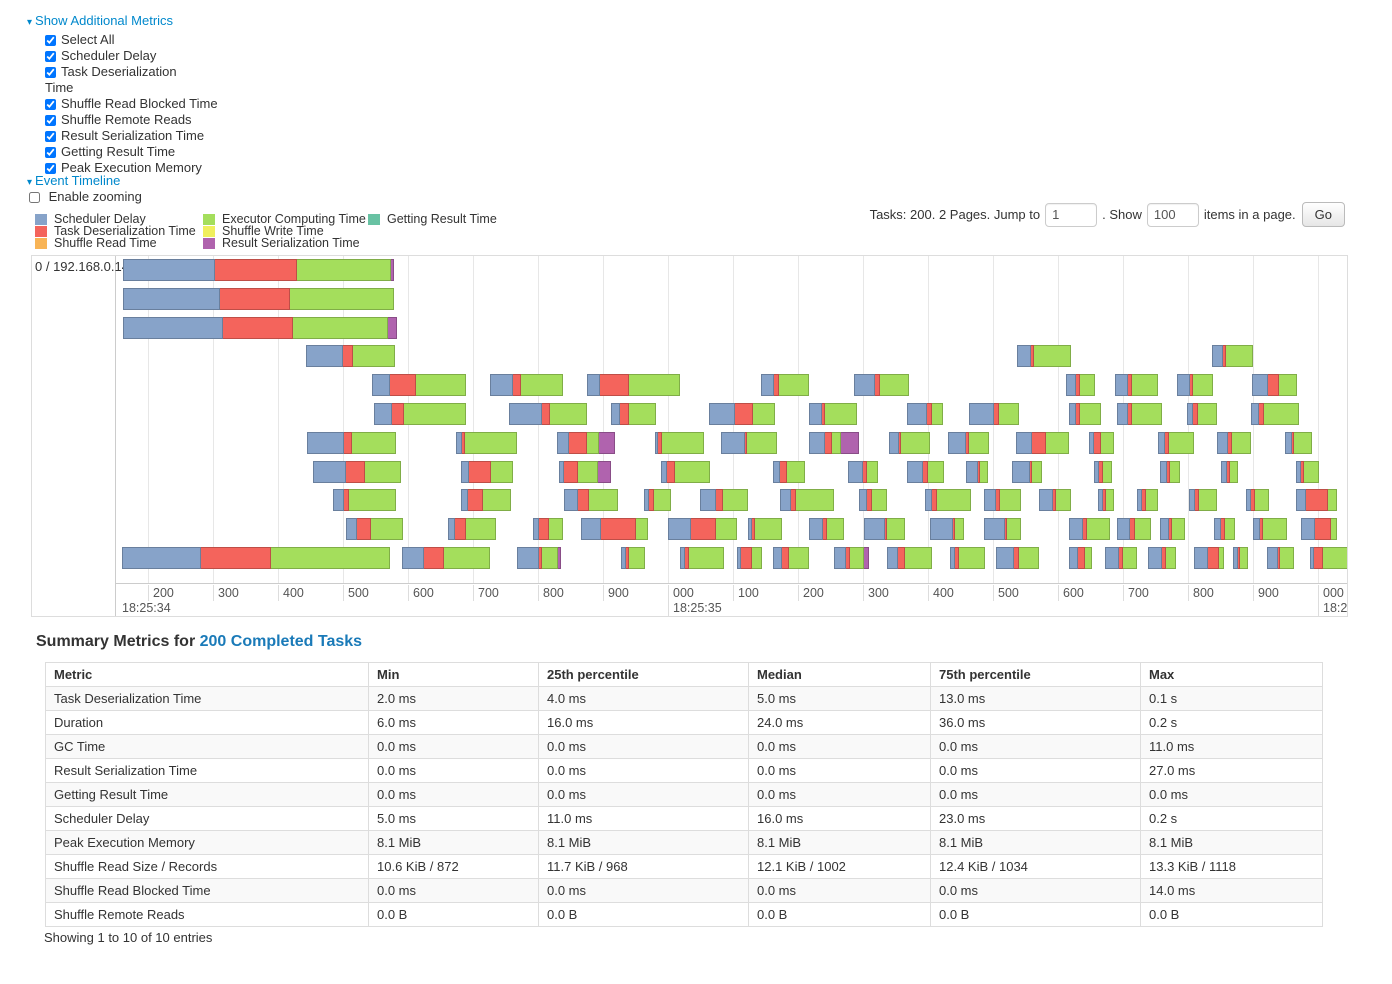  Describe the element at coordinates (50, 168) in the screenshot. I see `metric-checkbox-peak-execution-memory` at that location.